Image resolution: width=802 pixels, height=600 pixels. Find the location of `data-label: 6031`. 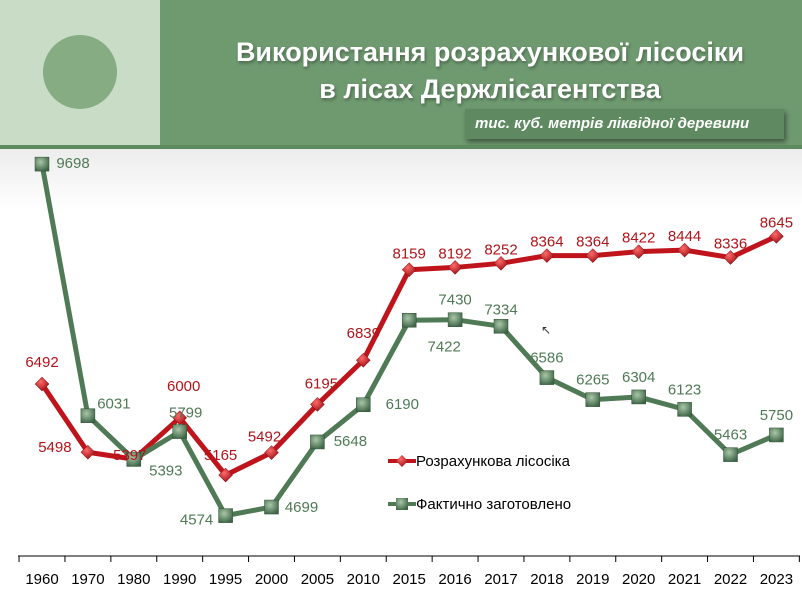

data-label: 6031 is located at coordinates (113, 404).